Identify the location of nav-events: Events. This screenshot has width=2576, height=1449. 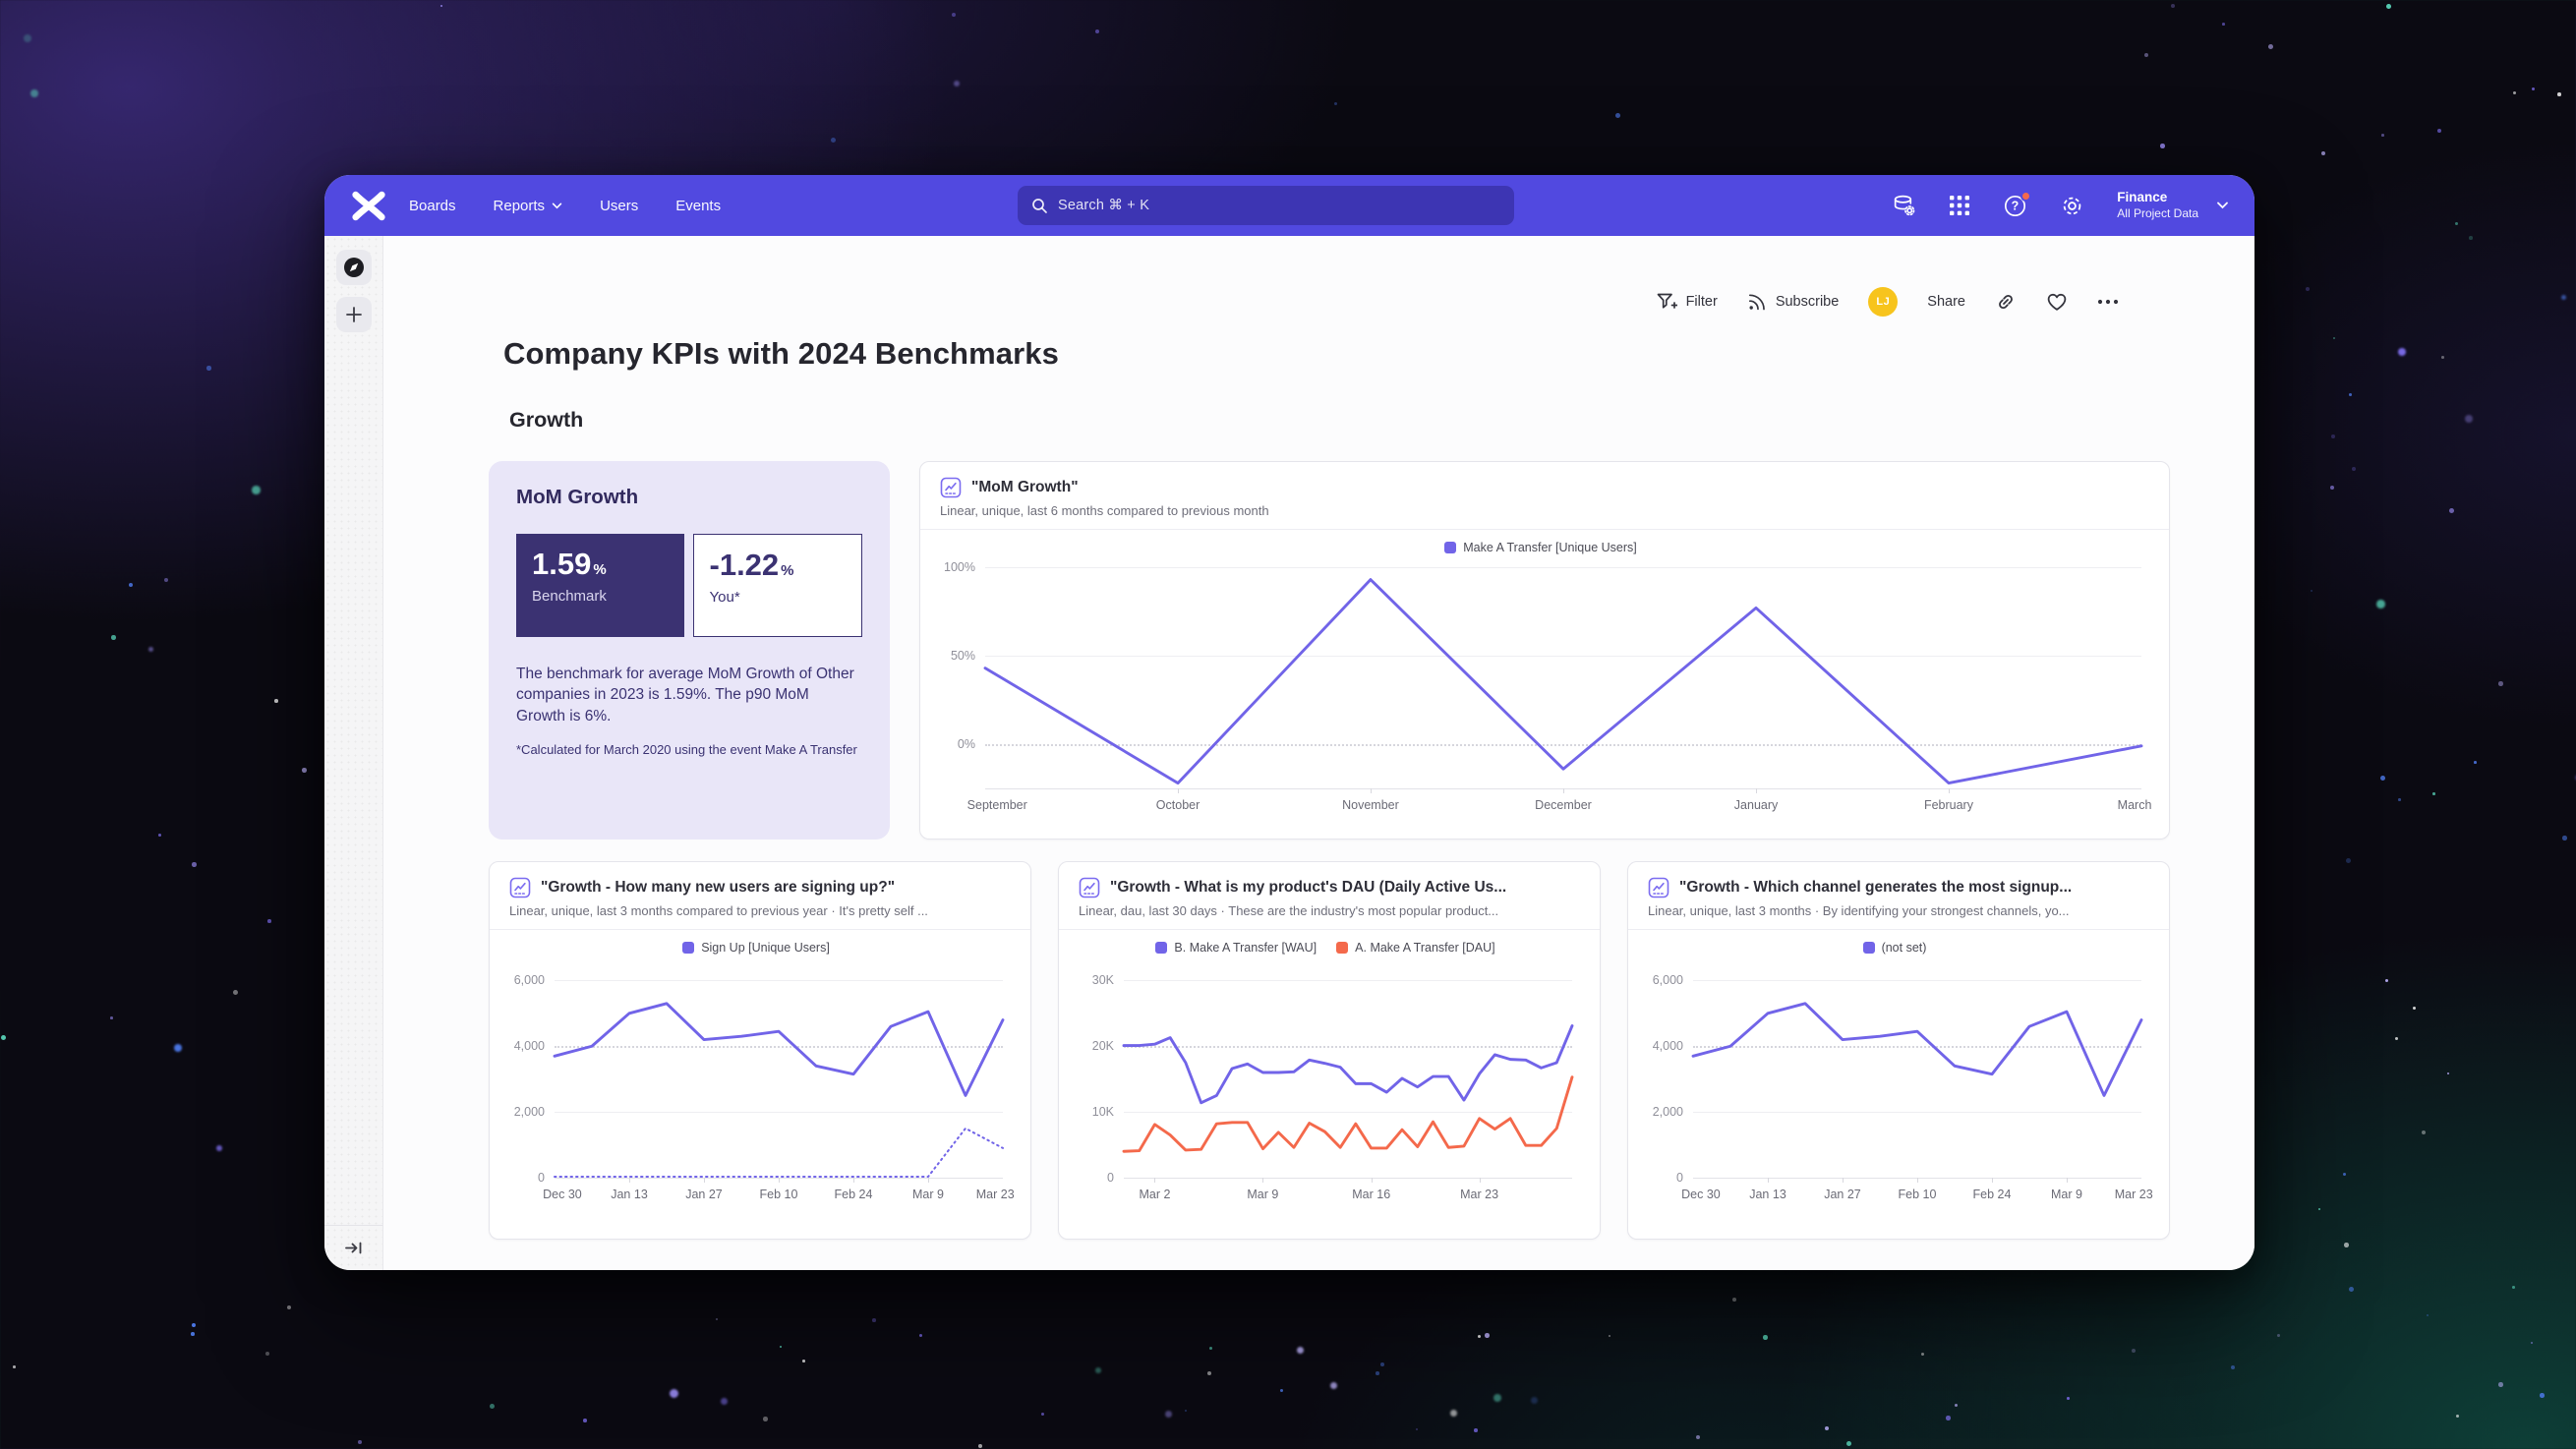
(698, 206).